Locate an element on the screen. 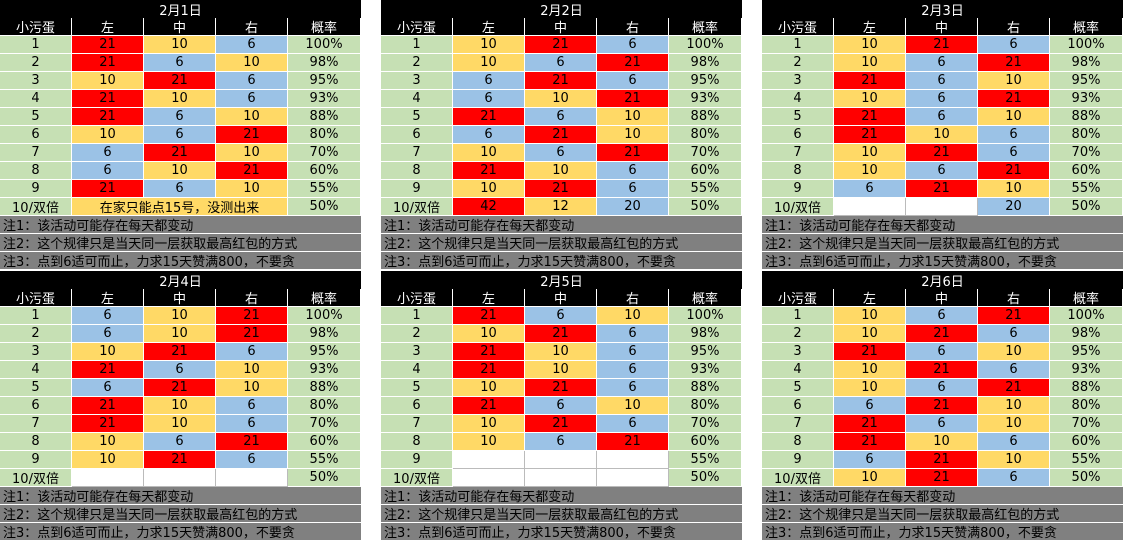 This screenshot has width=1123, height=541. table-row: 9 55% is located at coordinates (561, 460).